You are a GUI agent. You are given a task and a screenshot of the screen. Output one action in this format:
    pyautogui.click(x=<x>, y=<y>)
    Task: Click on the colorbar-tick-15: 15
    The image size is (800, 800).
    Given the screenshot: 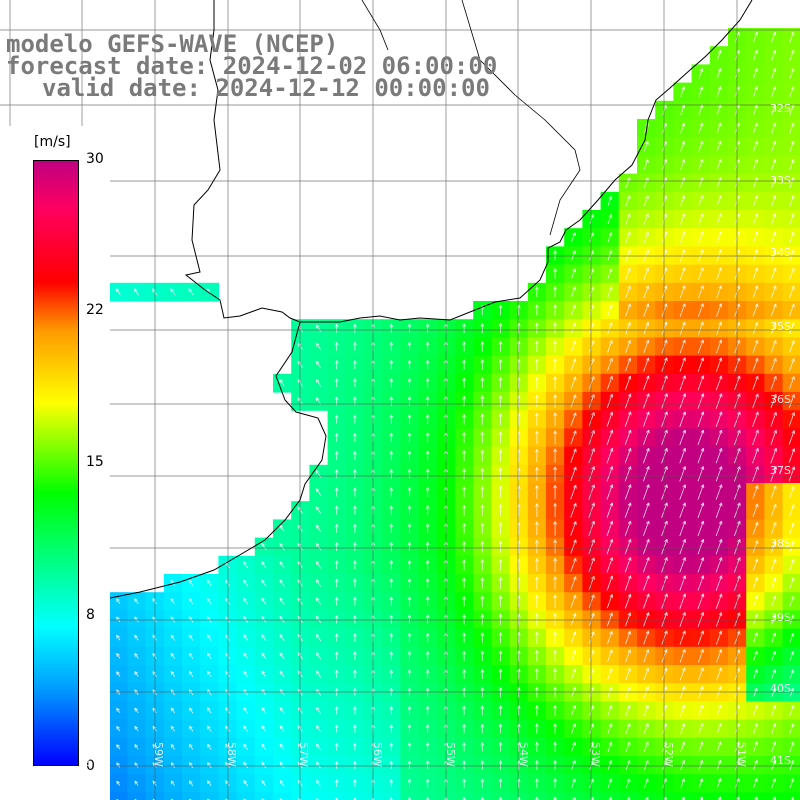 What is the action you would take?
    pyautogui.click(x=95, y=462)
    